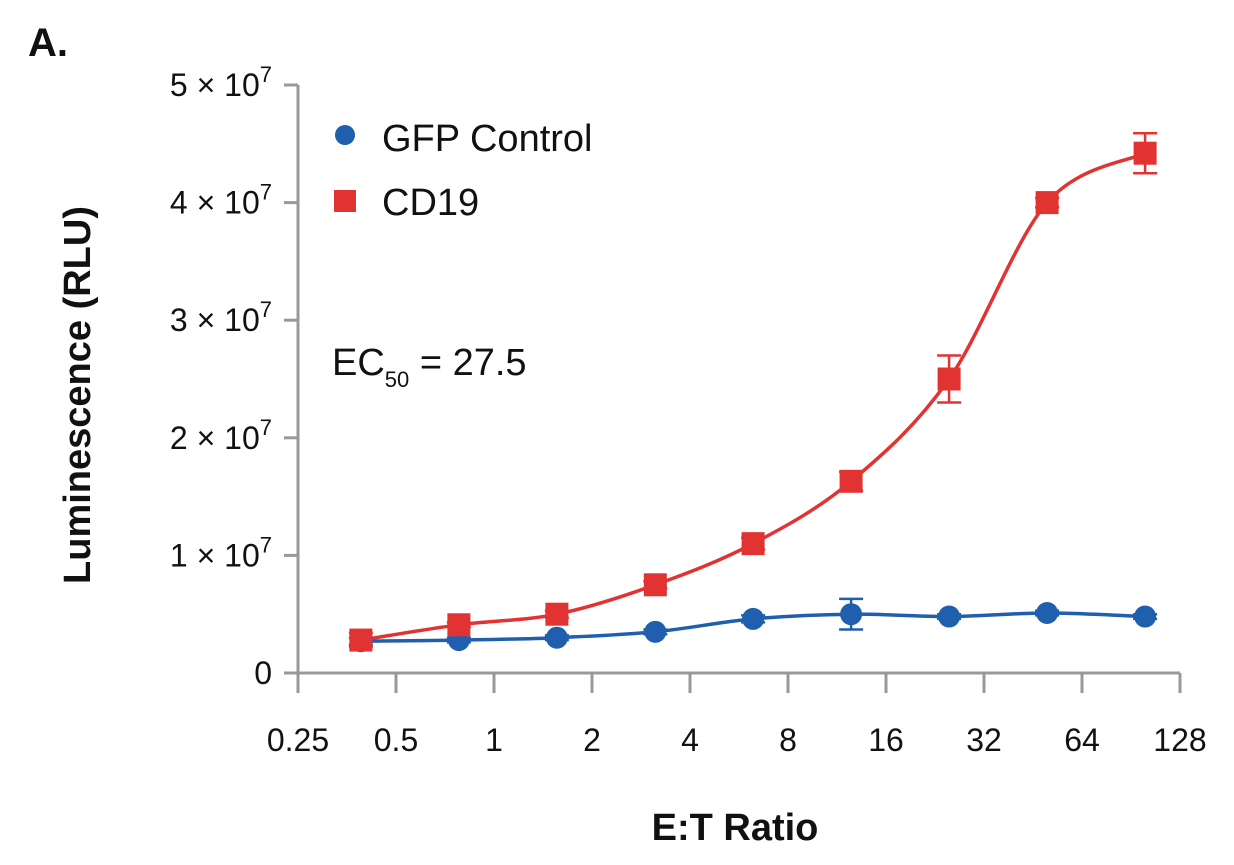  What do you see at coordinates (48, 43) in the screenshot?
I see `panel-label: A.` at bounding box center [48, 43].